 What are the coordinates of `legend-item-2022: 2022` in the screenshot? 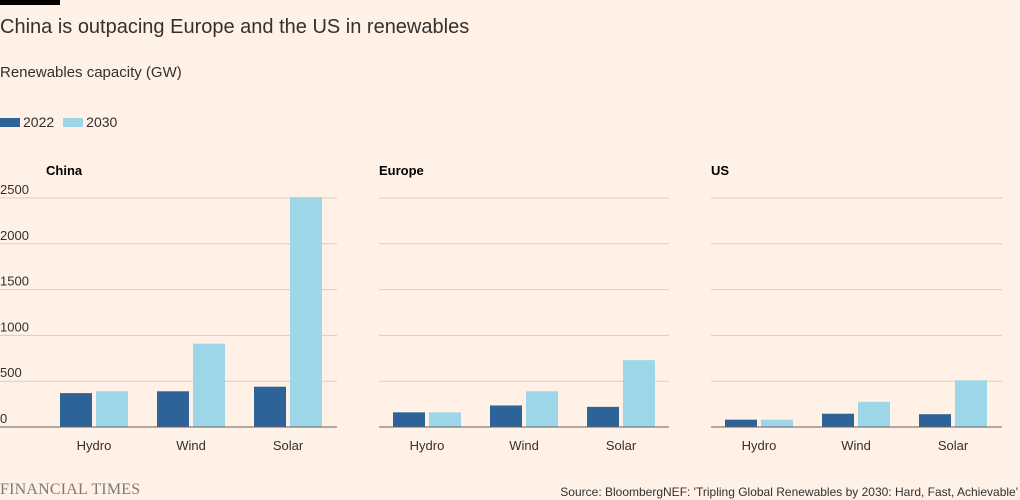 It's located at (27, 122).